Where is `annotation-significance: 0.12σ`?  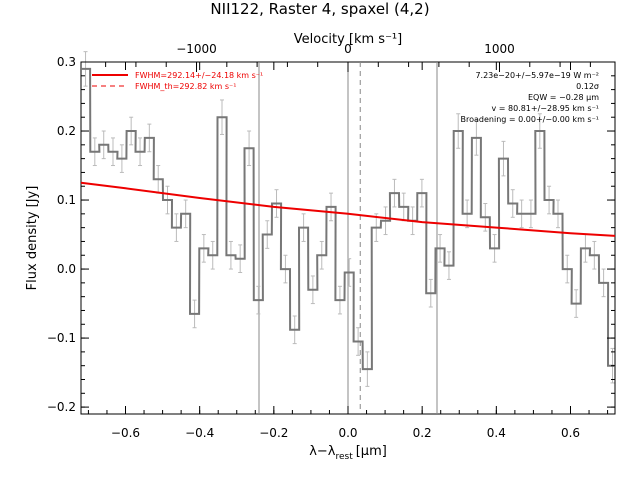
annotation-significance: 0.12σ is located at coordinates (587, 86).